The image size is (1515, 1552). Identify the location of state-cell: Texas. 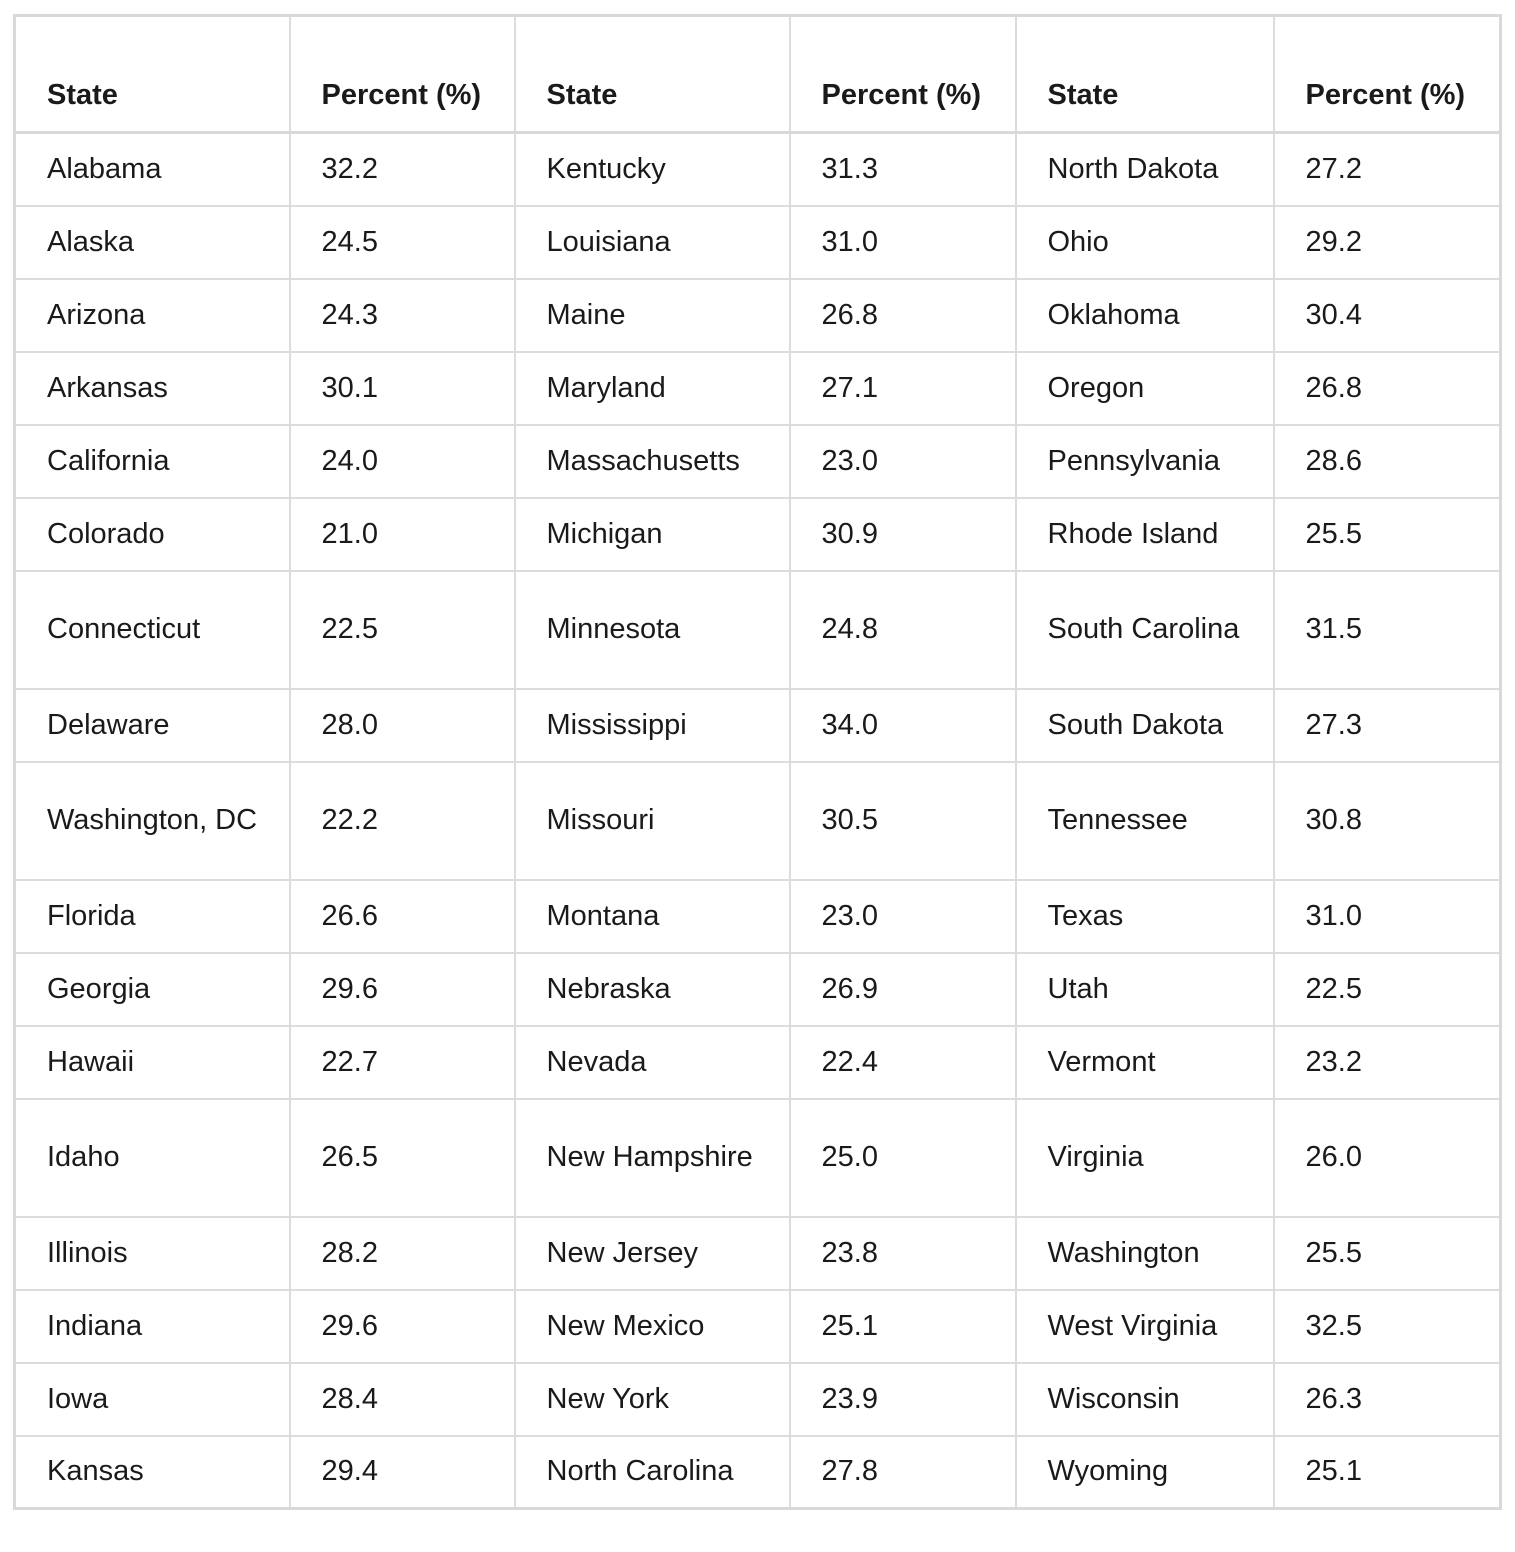
(1144, 916).